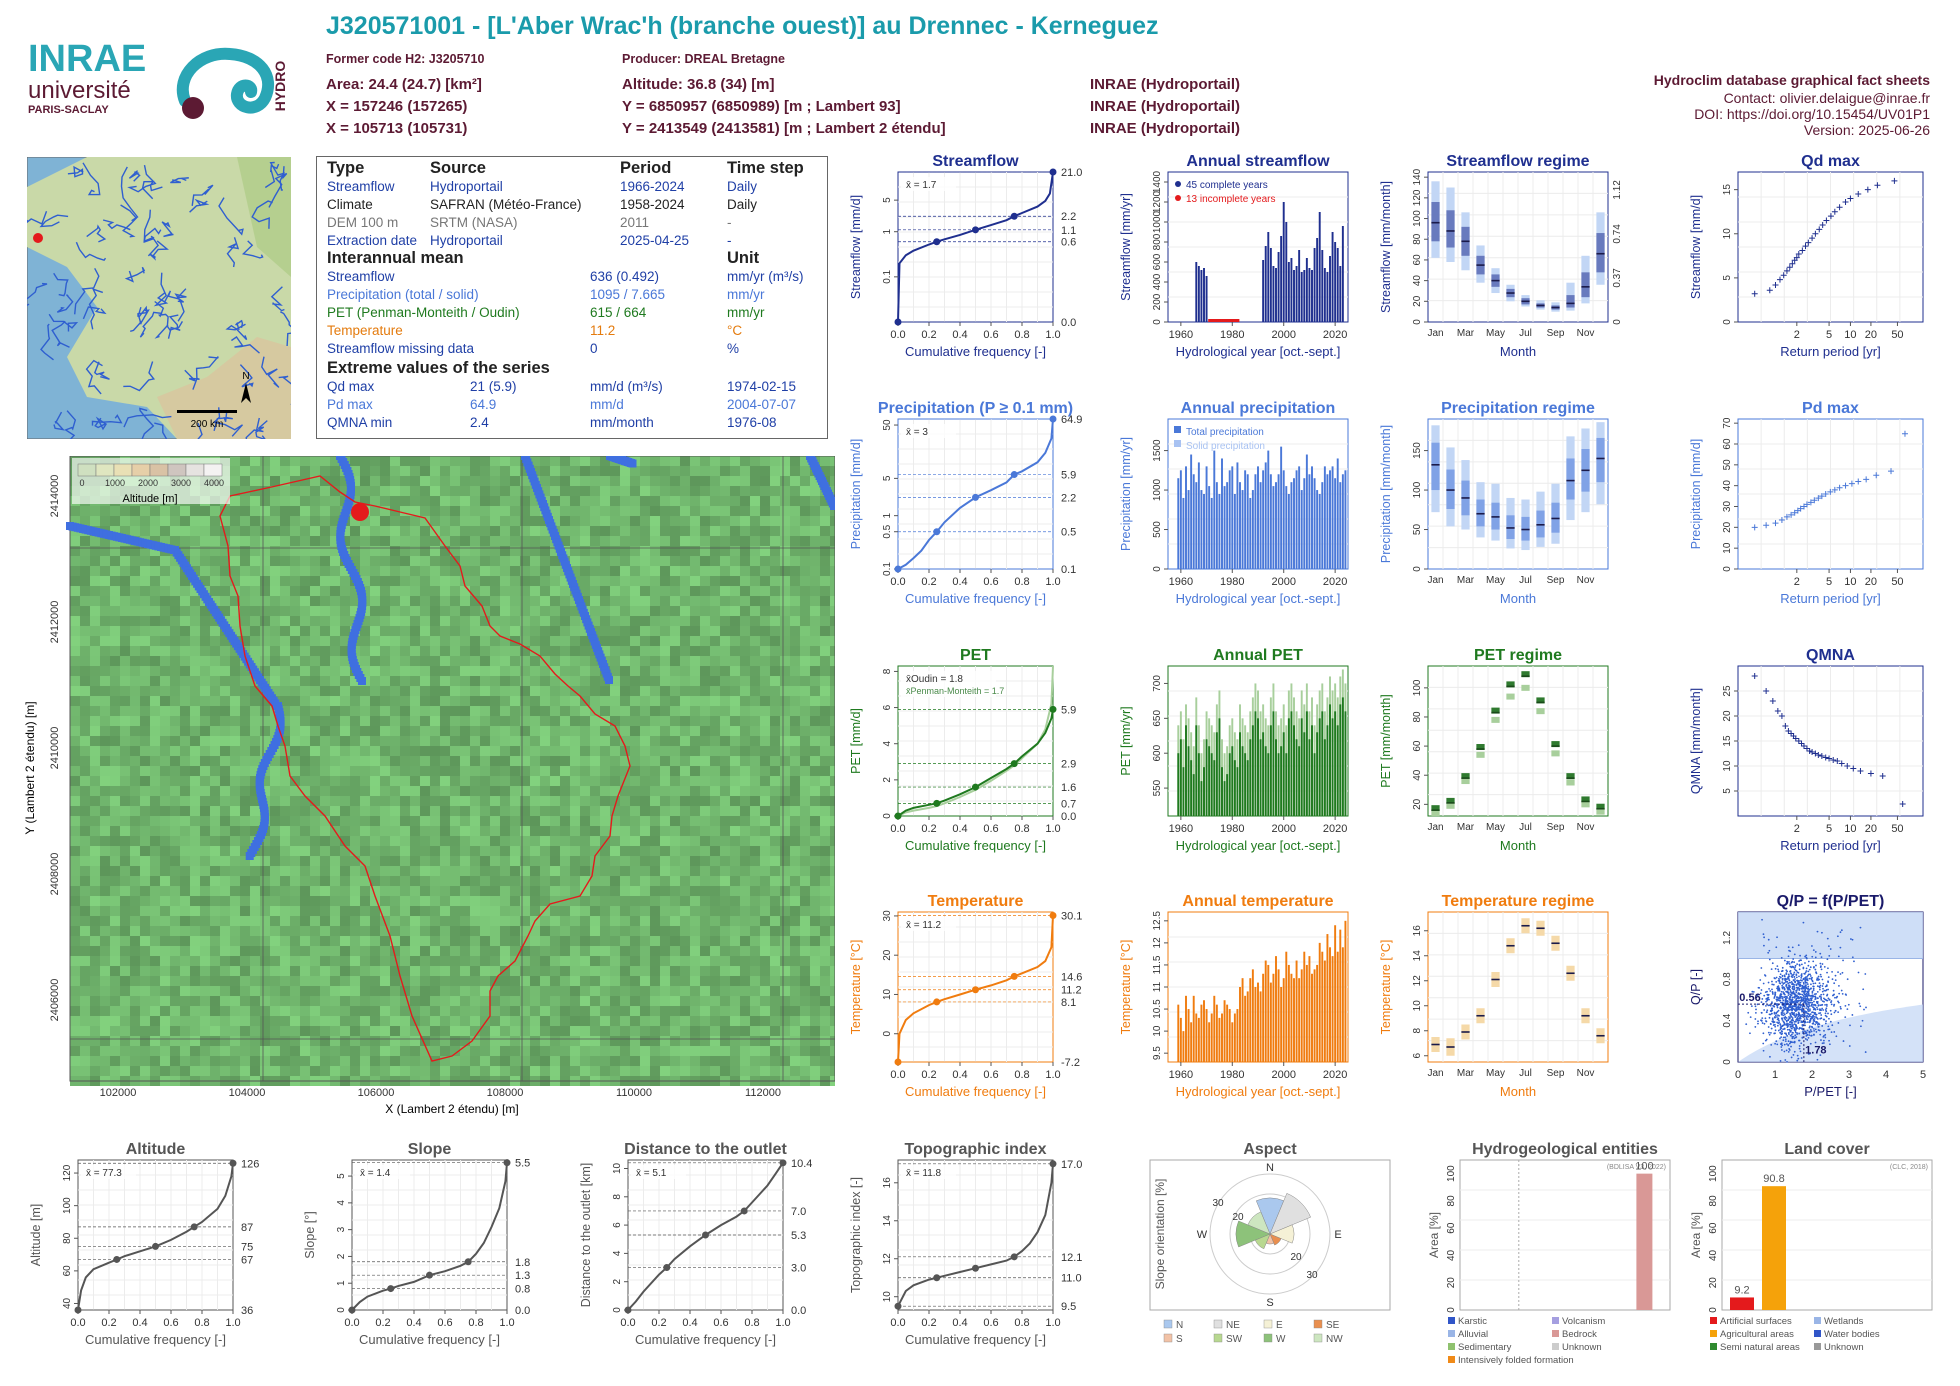 The width and height of the screenshot is (1960, 1386). I want to click on cell: 2004-07-07, so click(762, 404).